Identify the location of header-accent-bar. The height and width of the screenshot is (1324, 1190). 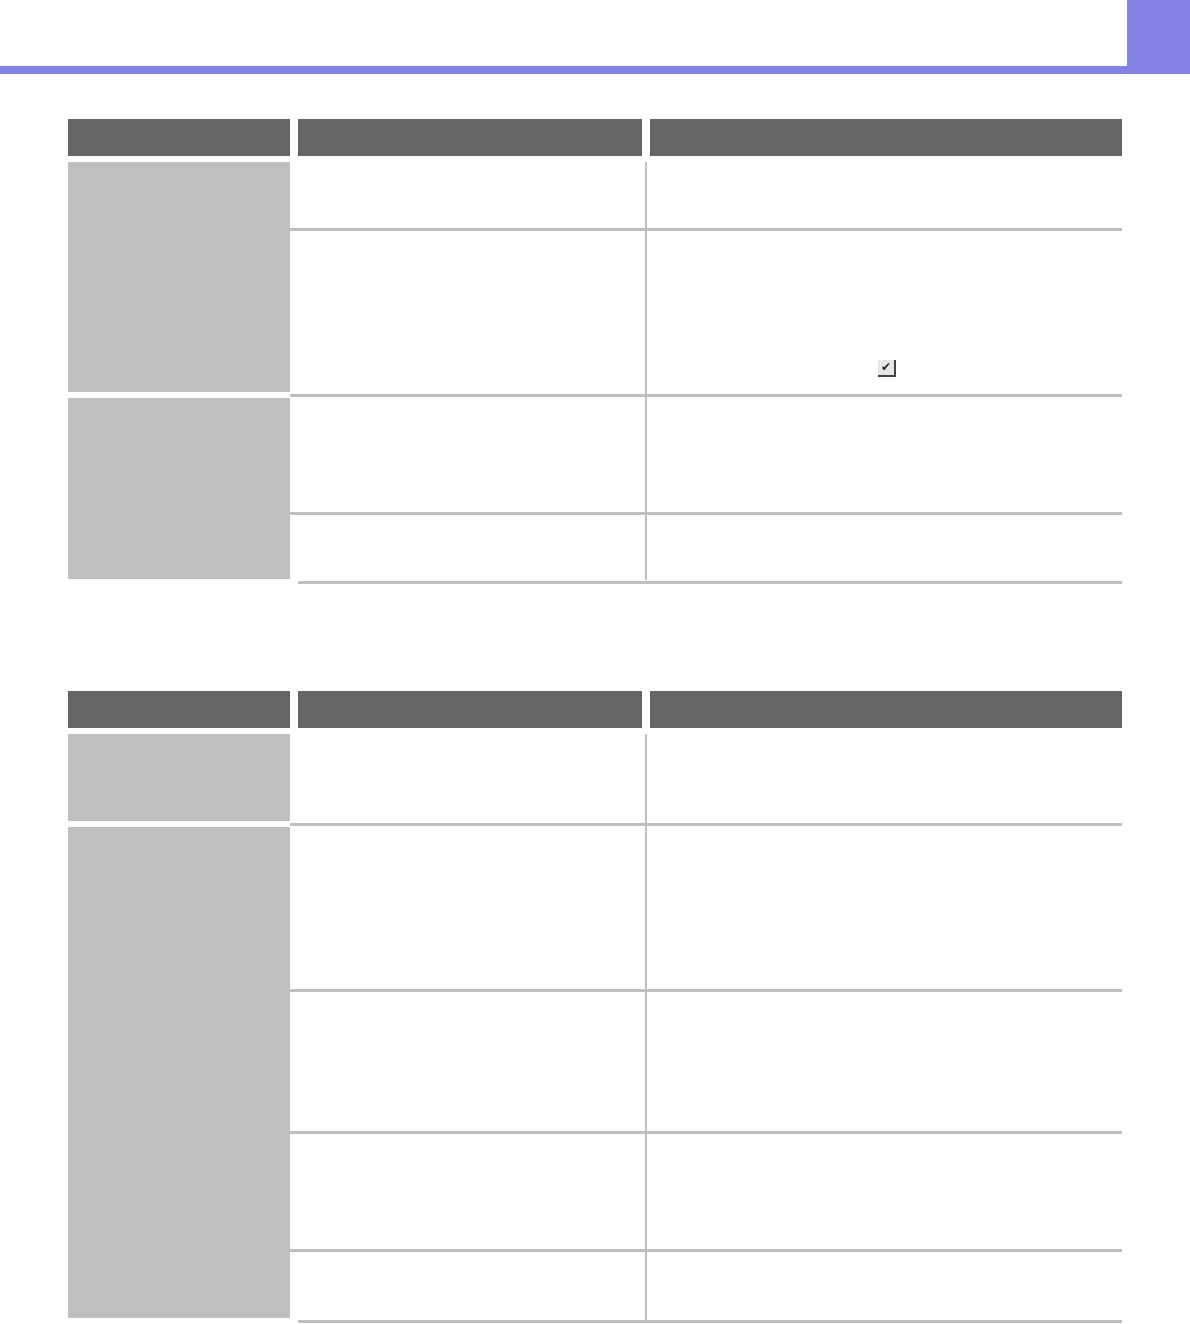
(563, 70).